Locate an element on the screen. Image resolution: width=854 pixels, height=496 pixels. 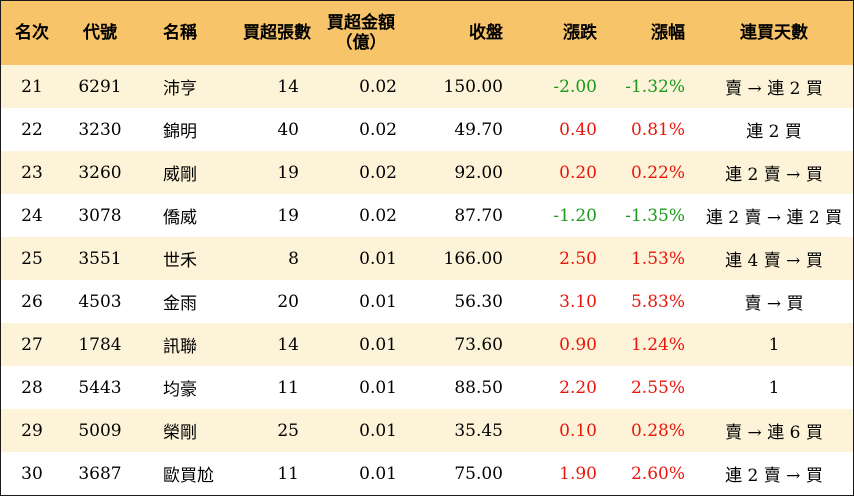
table-row: 26 4503 金雨 20 0.01 56.30 3.10 5.83% 賣 → 買 is located at coordinates (427, 301).